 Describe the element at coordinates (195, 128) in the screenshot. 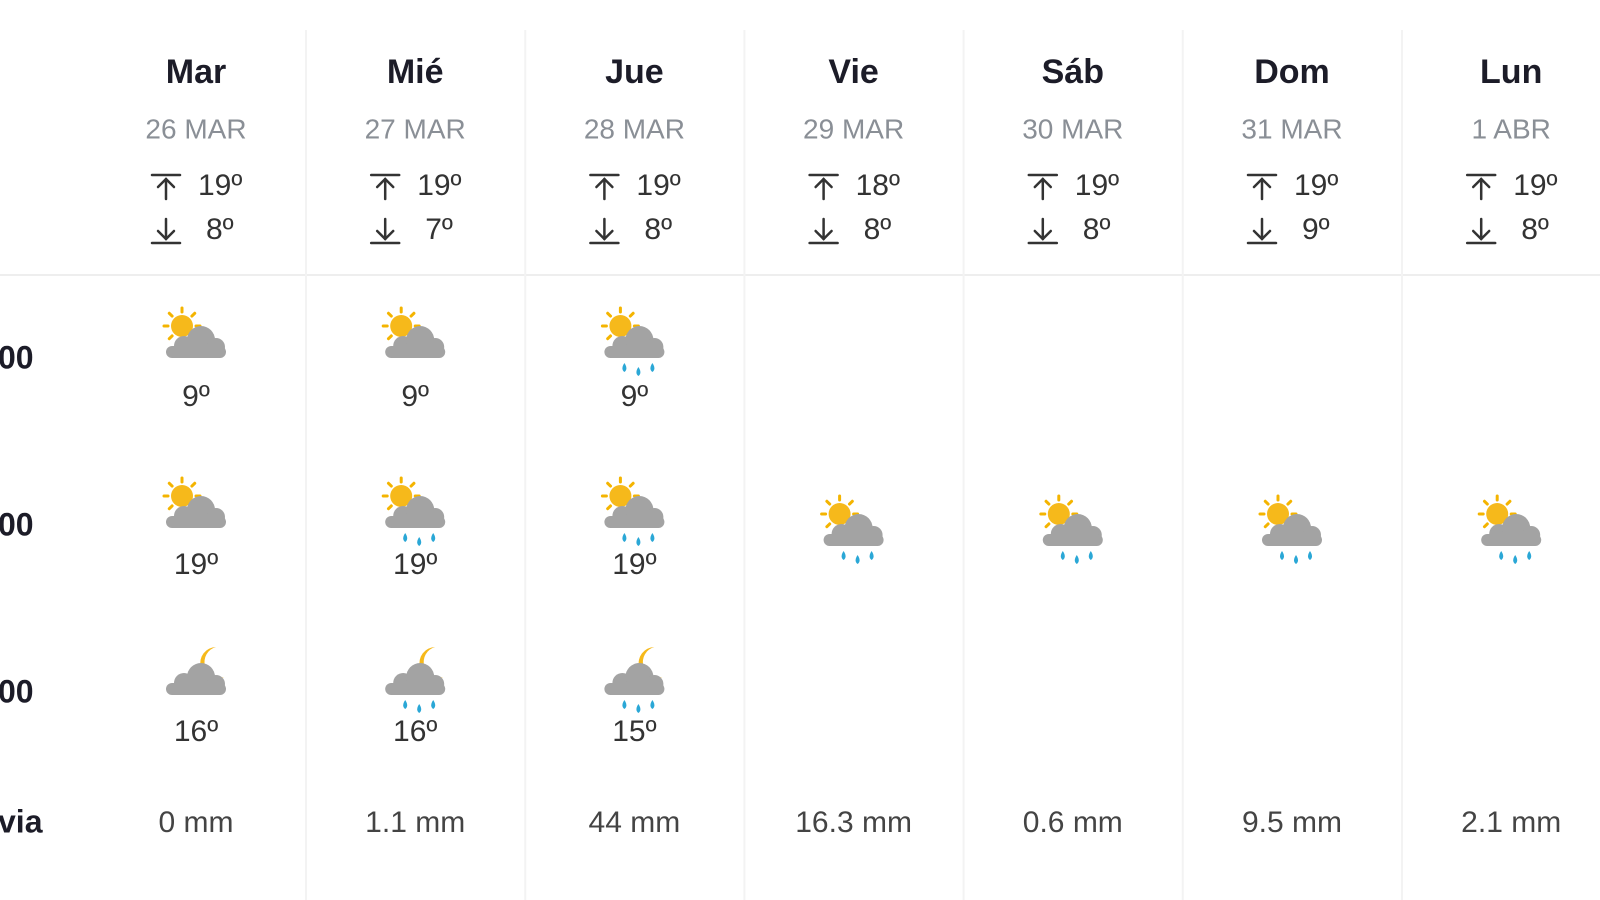

I see `day-date: 26 MAR` at that location.